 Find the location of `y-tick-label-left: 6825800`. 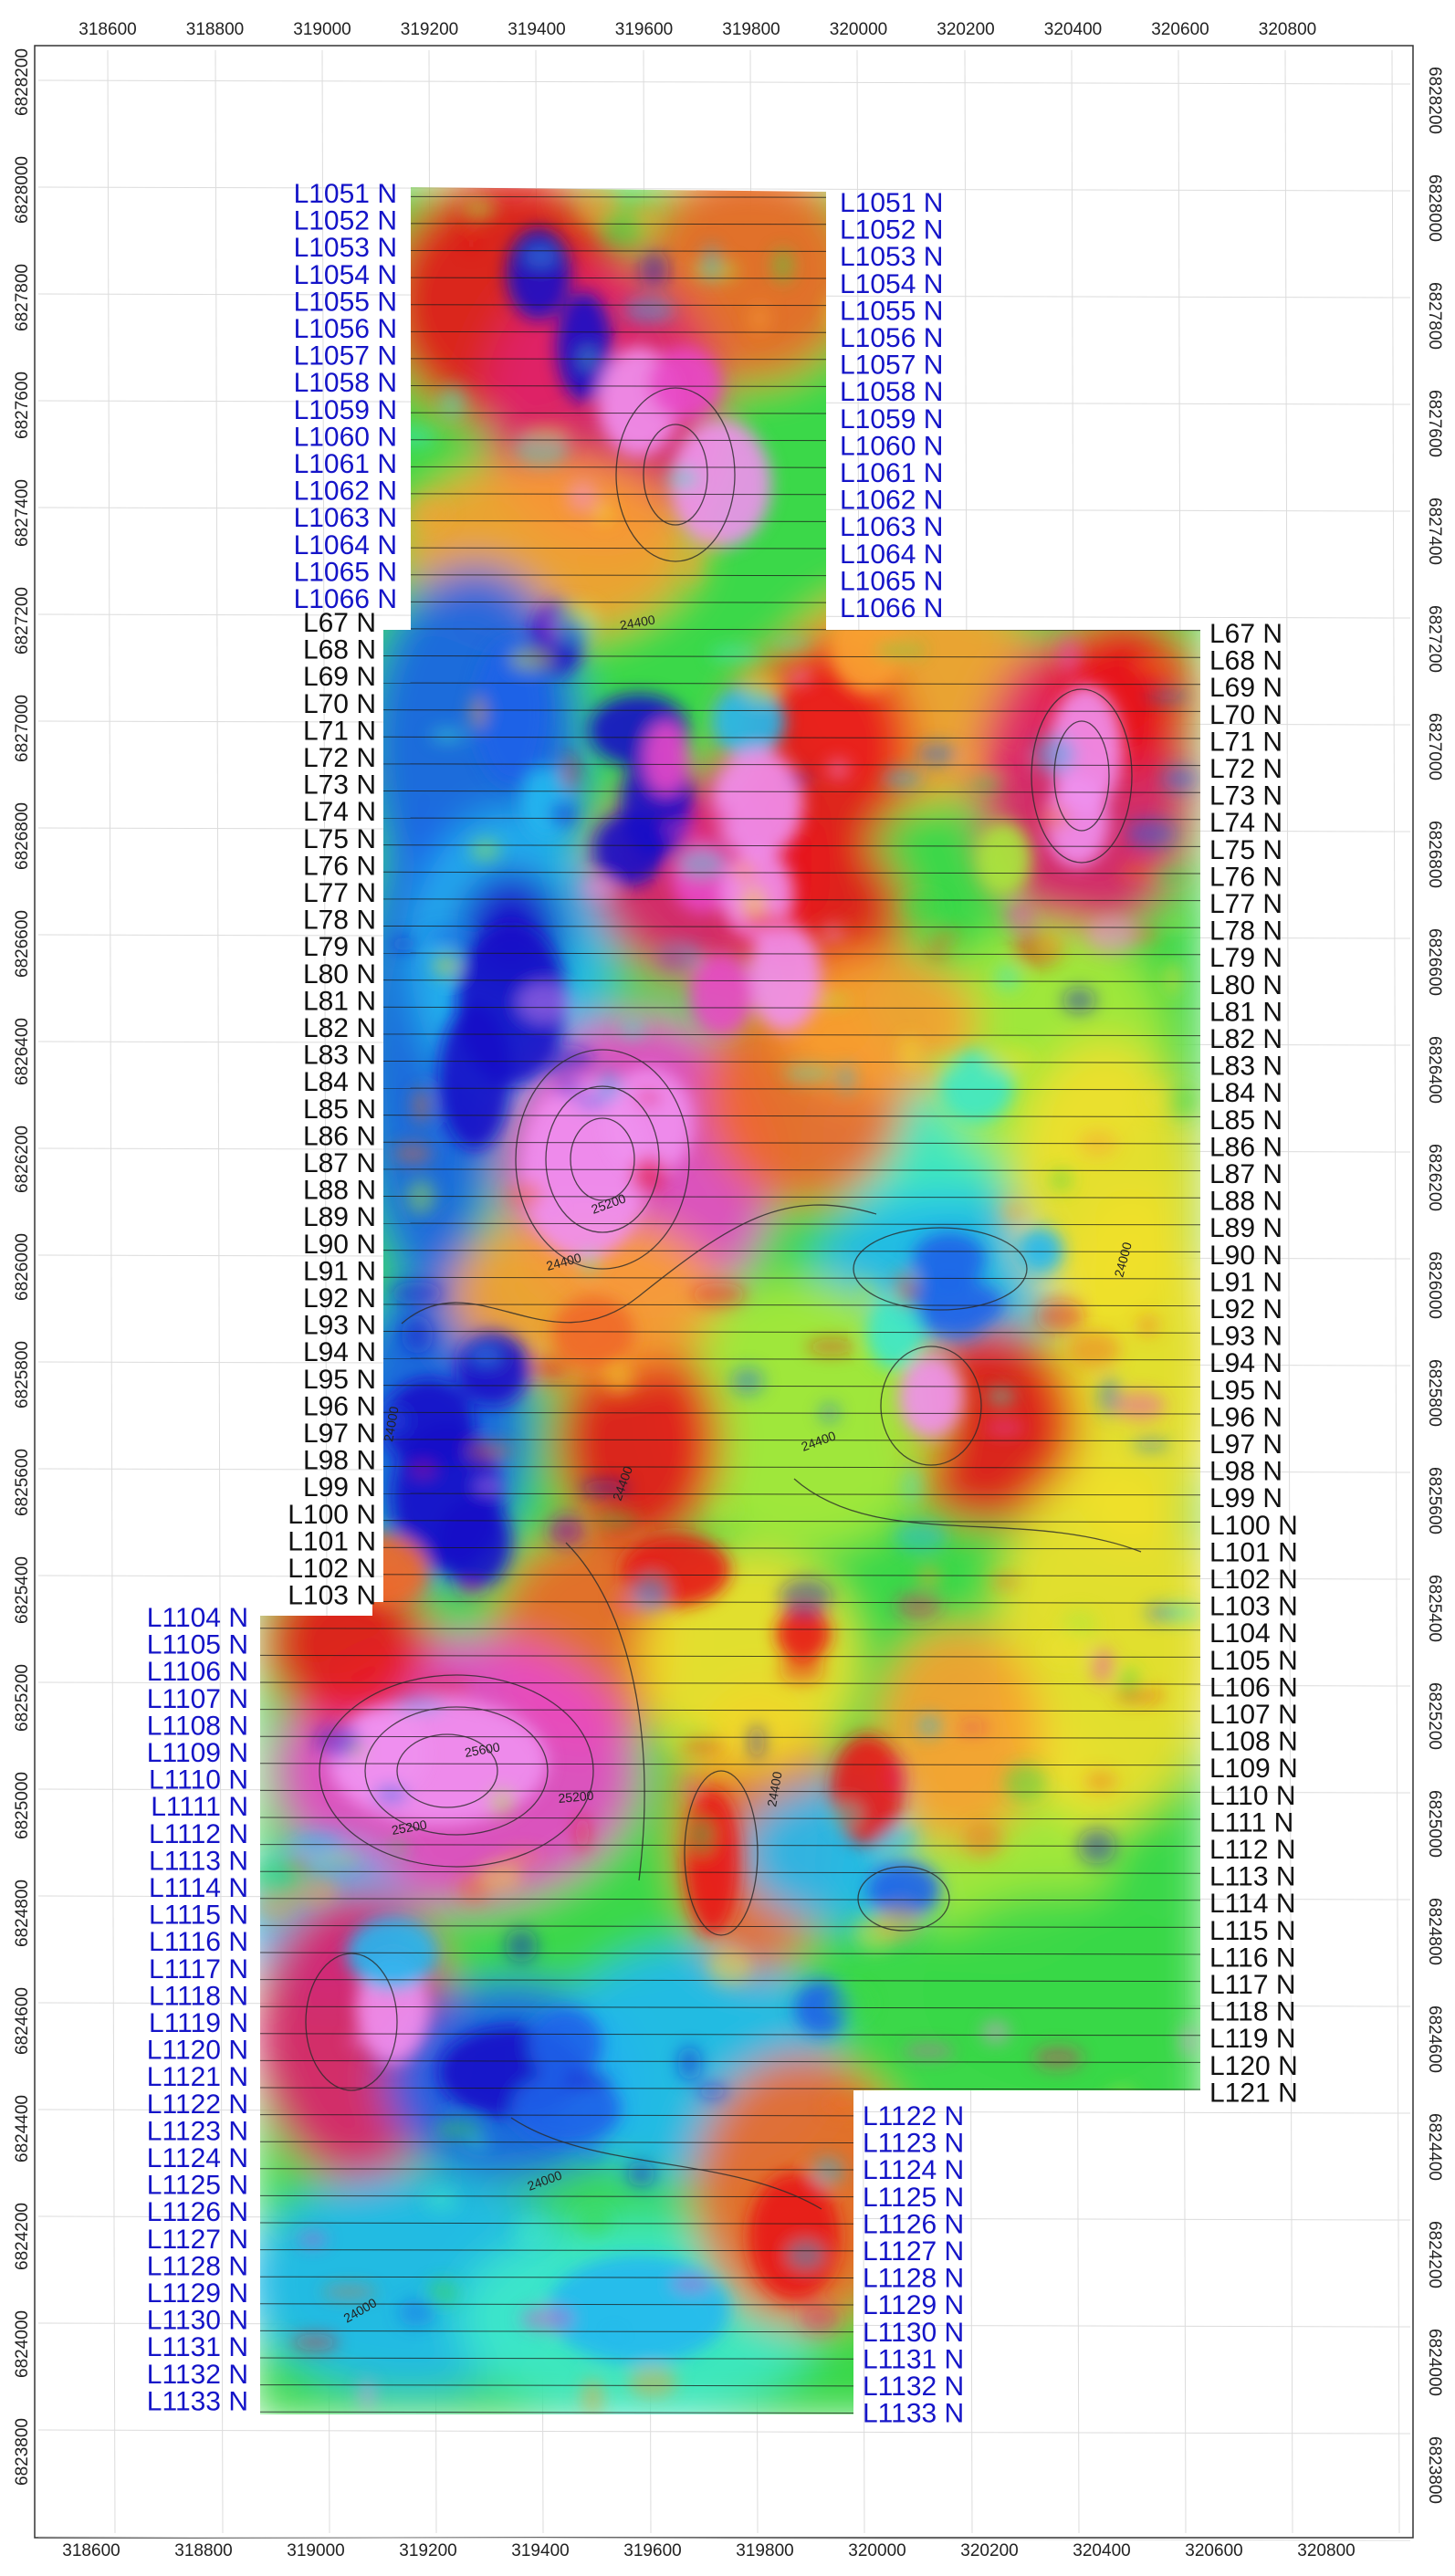

y-tick-label-left: 6825800 is located at coordinates (23, 1375).